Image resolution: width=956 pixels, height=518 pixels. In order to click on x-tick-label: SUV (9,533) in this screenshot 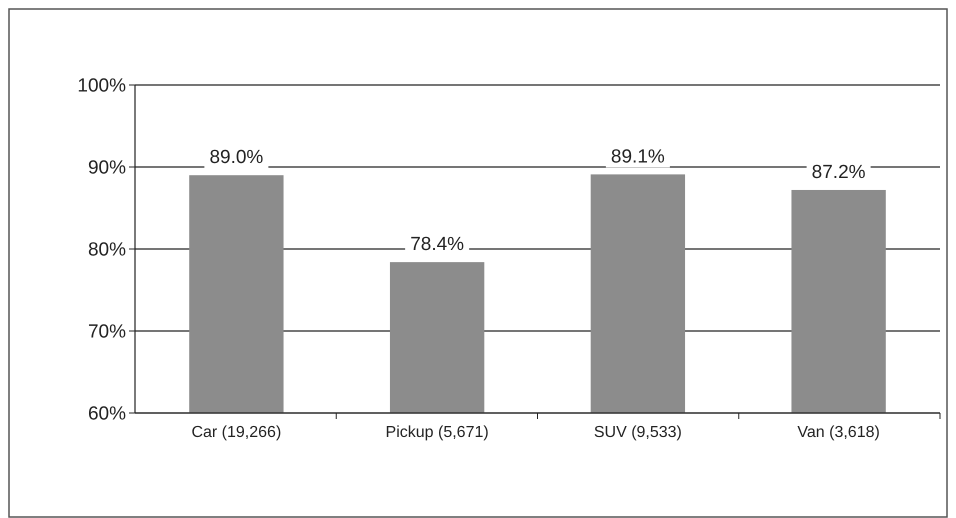, I will do `click(638, 432)`.